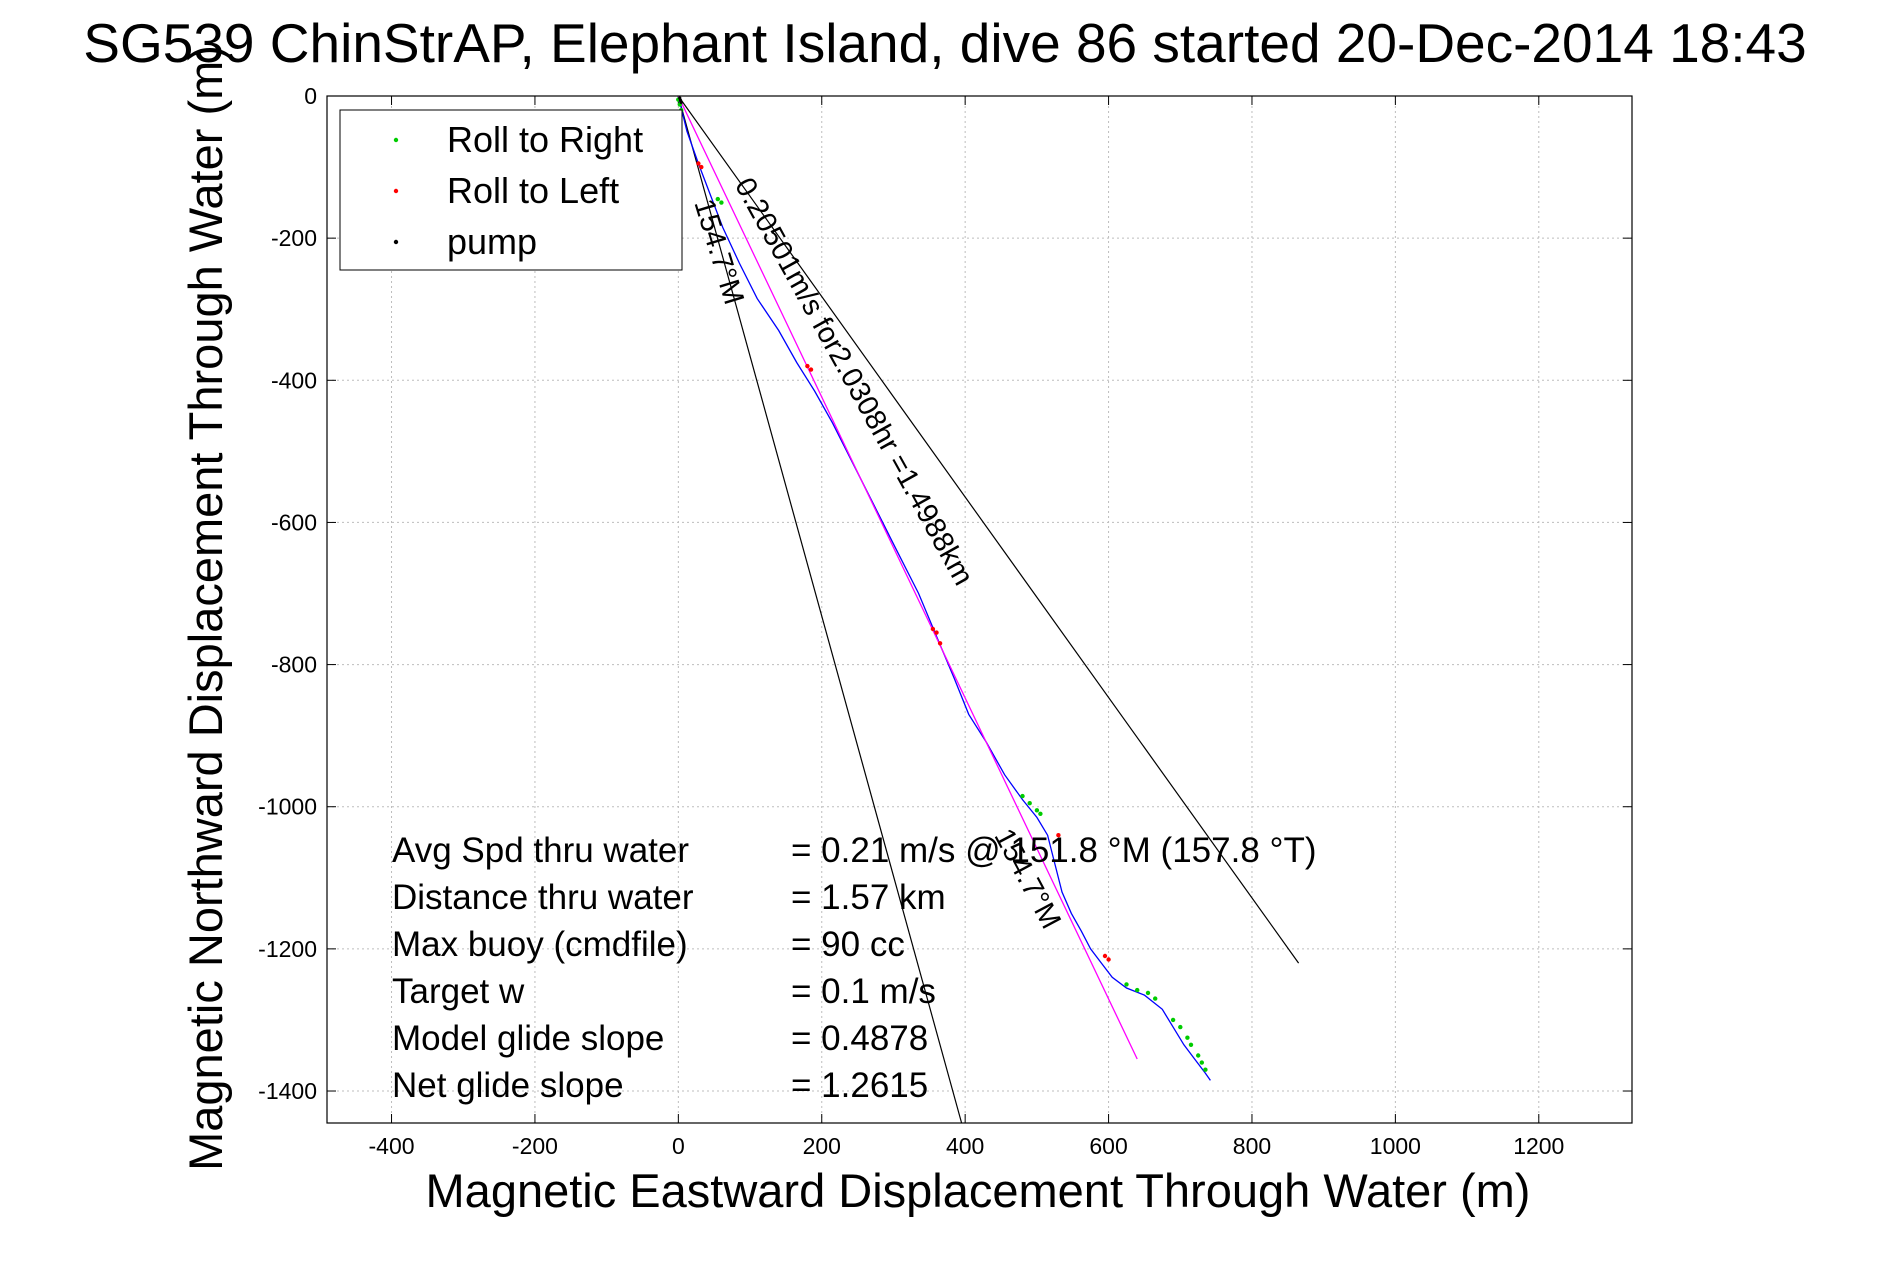  I want to click on y-tick-label: -800, so click(294, 665).